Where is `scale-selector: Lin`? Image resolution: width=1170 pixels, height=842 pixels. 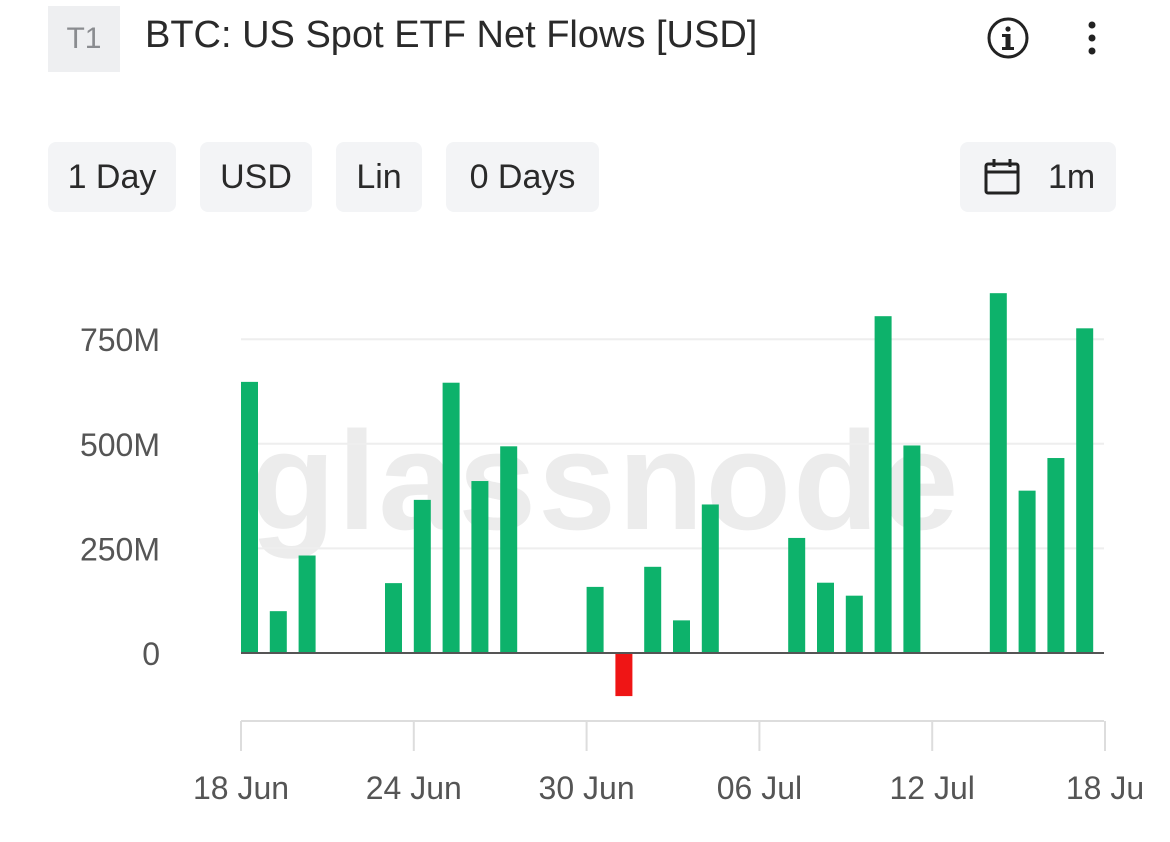 scale-selector: Lin is located at coordinates (379, 177).